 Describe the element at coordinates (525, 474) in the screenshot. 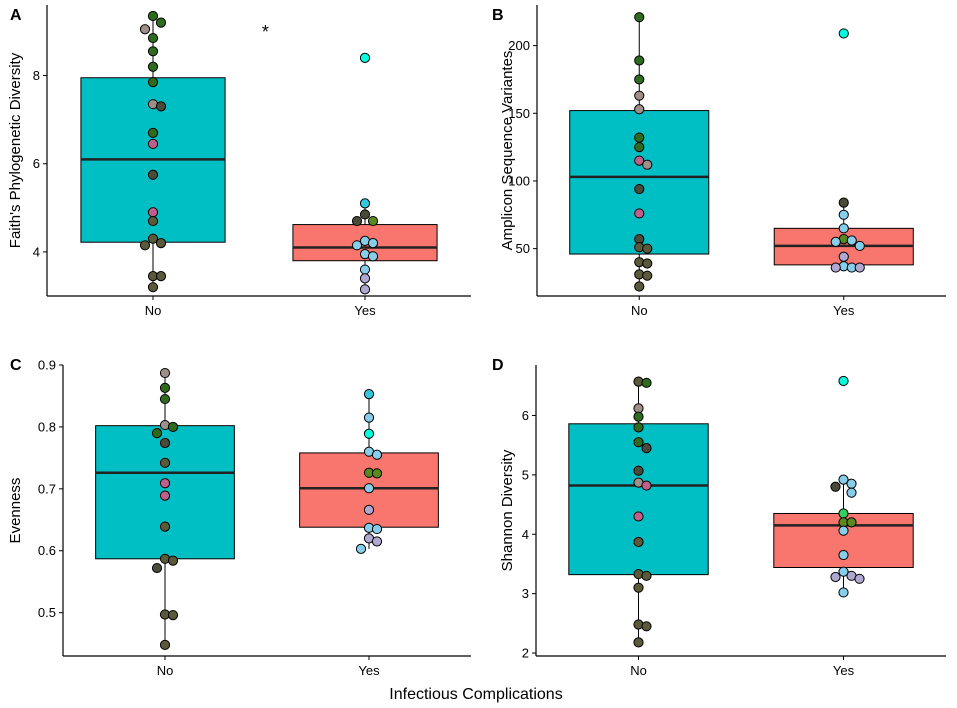

I see `y-tick-label: 5` at that location.